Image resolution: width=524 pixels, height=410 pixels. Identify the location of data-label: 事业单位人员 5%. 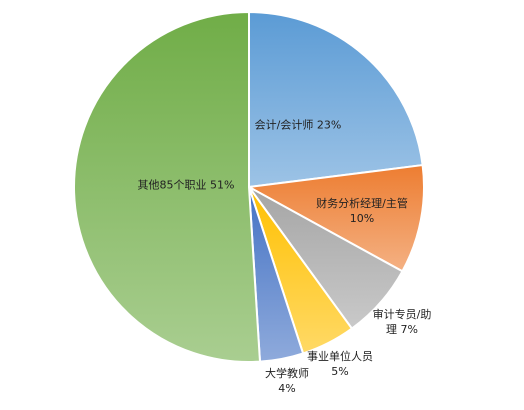
(340, 364).